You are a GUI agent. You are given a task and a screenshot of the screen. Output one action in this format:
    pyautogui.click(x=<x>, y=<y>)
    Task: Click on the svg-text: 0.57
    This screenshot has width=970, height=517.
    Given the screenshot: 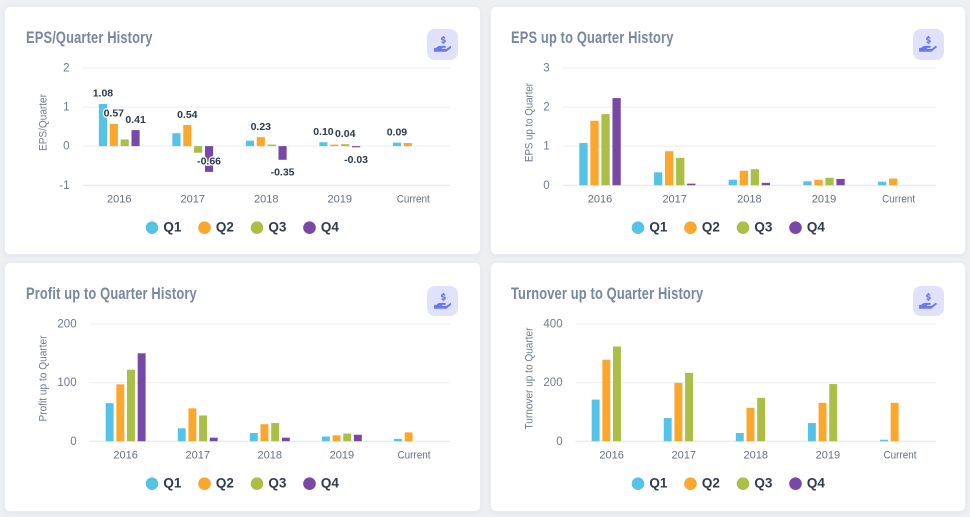 What is the action you would take?
    pyautogui.click(x=114, y=113)
    